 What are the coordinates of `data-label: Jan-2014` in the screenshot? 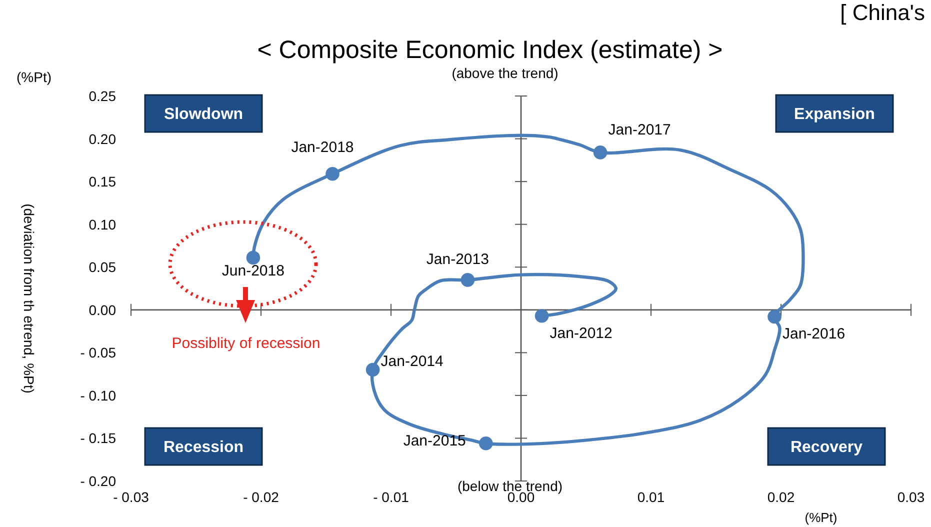 It's located at (412, 361).